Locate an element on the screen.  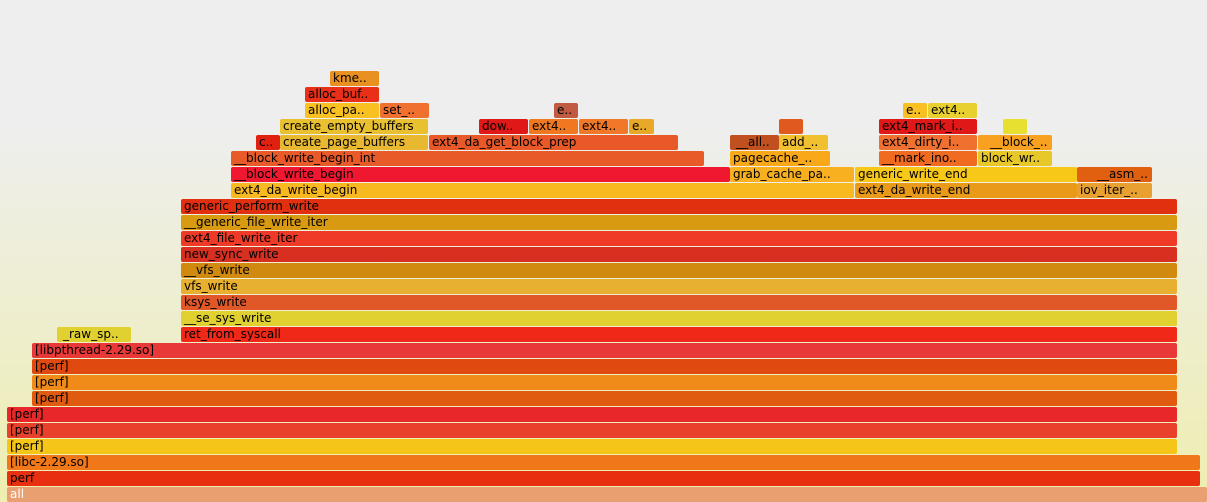
frame-pagecache: pagecache_.. is located at coordinates (780, 158).